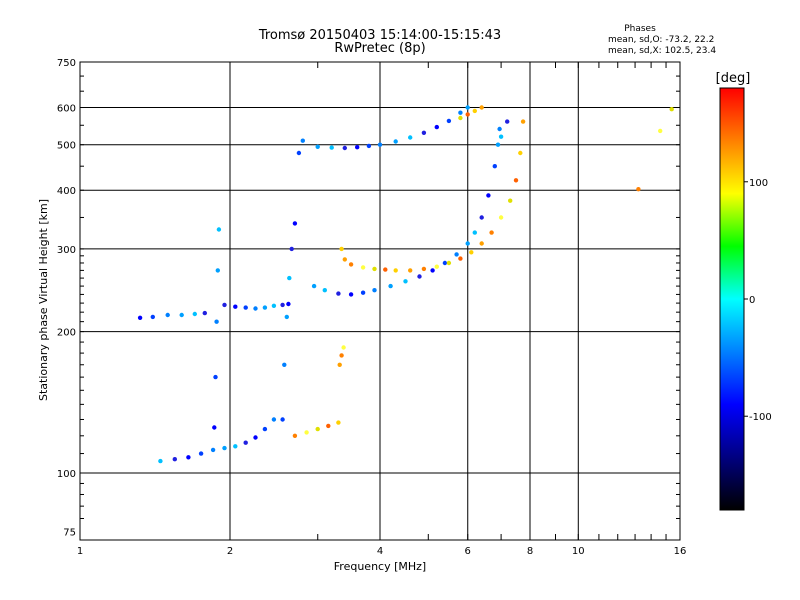 The width and height of the screenshot is (800, 600). I want to click on phases-title: Phases, so click(640, 29).